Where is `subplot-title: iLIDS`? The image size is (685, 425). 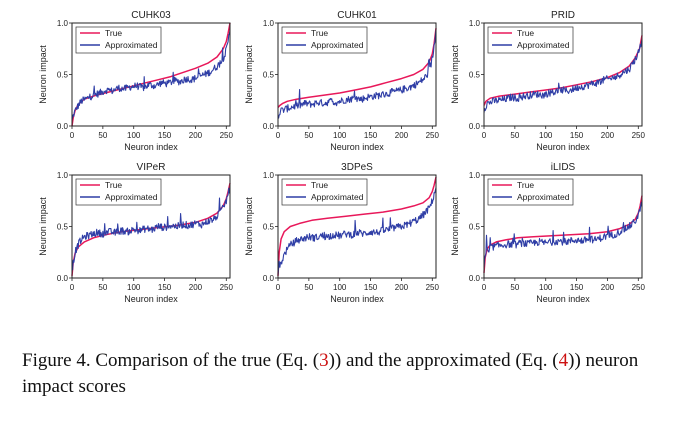 subplot-title: iLIDS is located at coordinates (563, 167).